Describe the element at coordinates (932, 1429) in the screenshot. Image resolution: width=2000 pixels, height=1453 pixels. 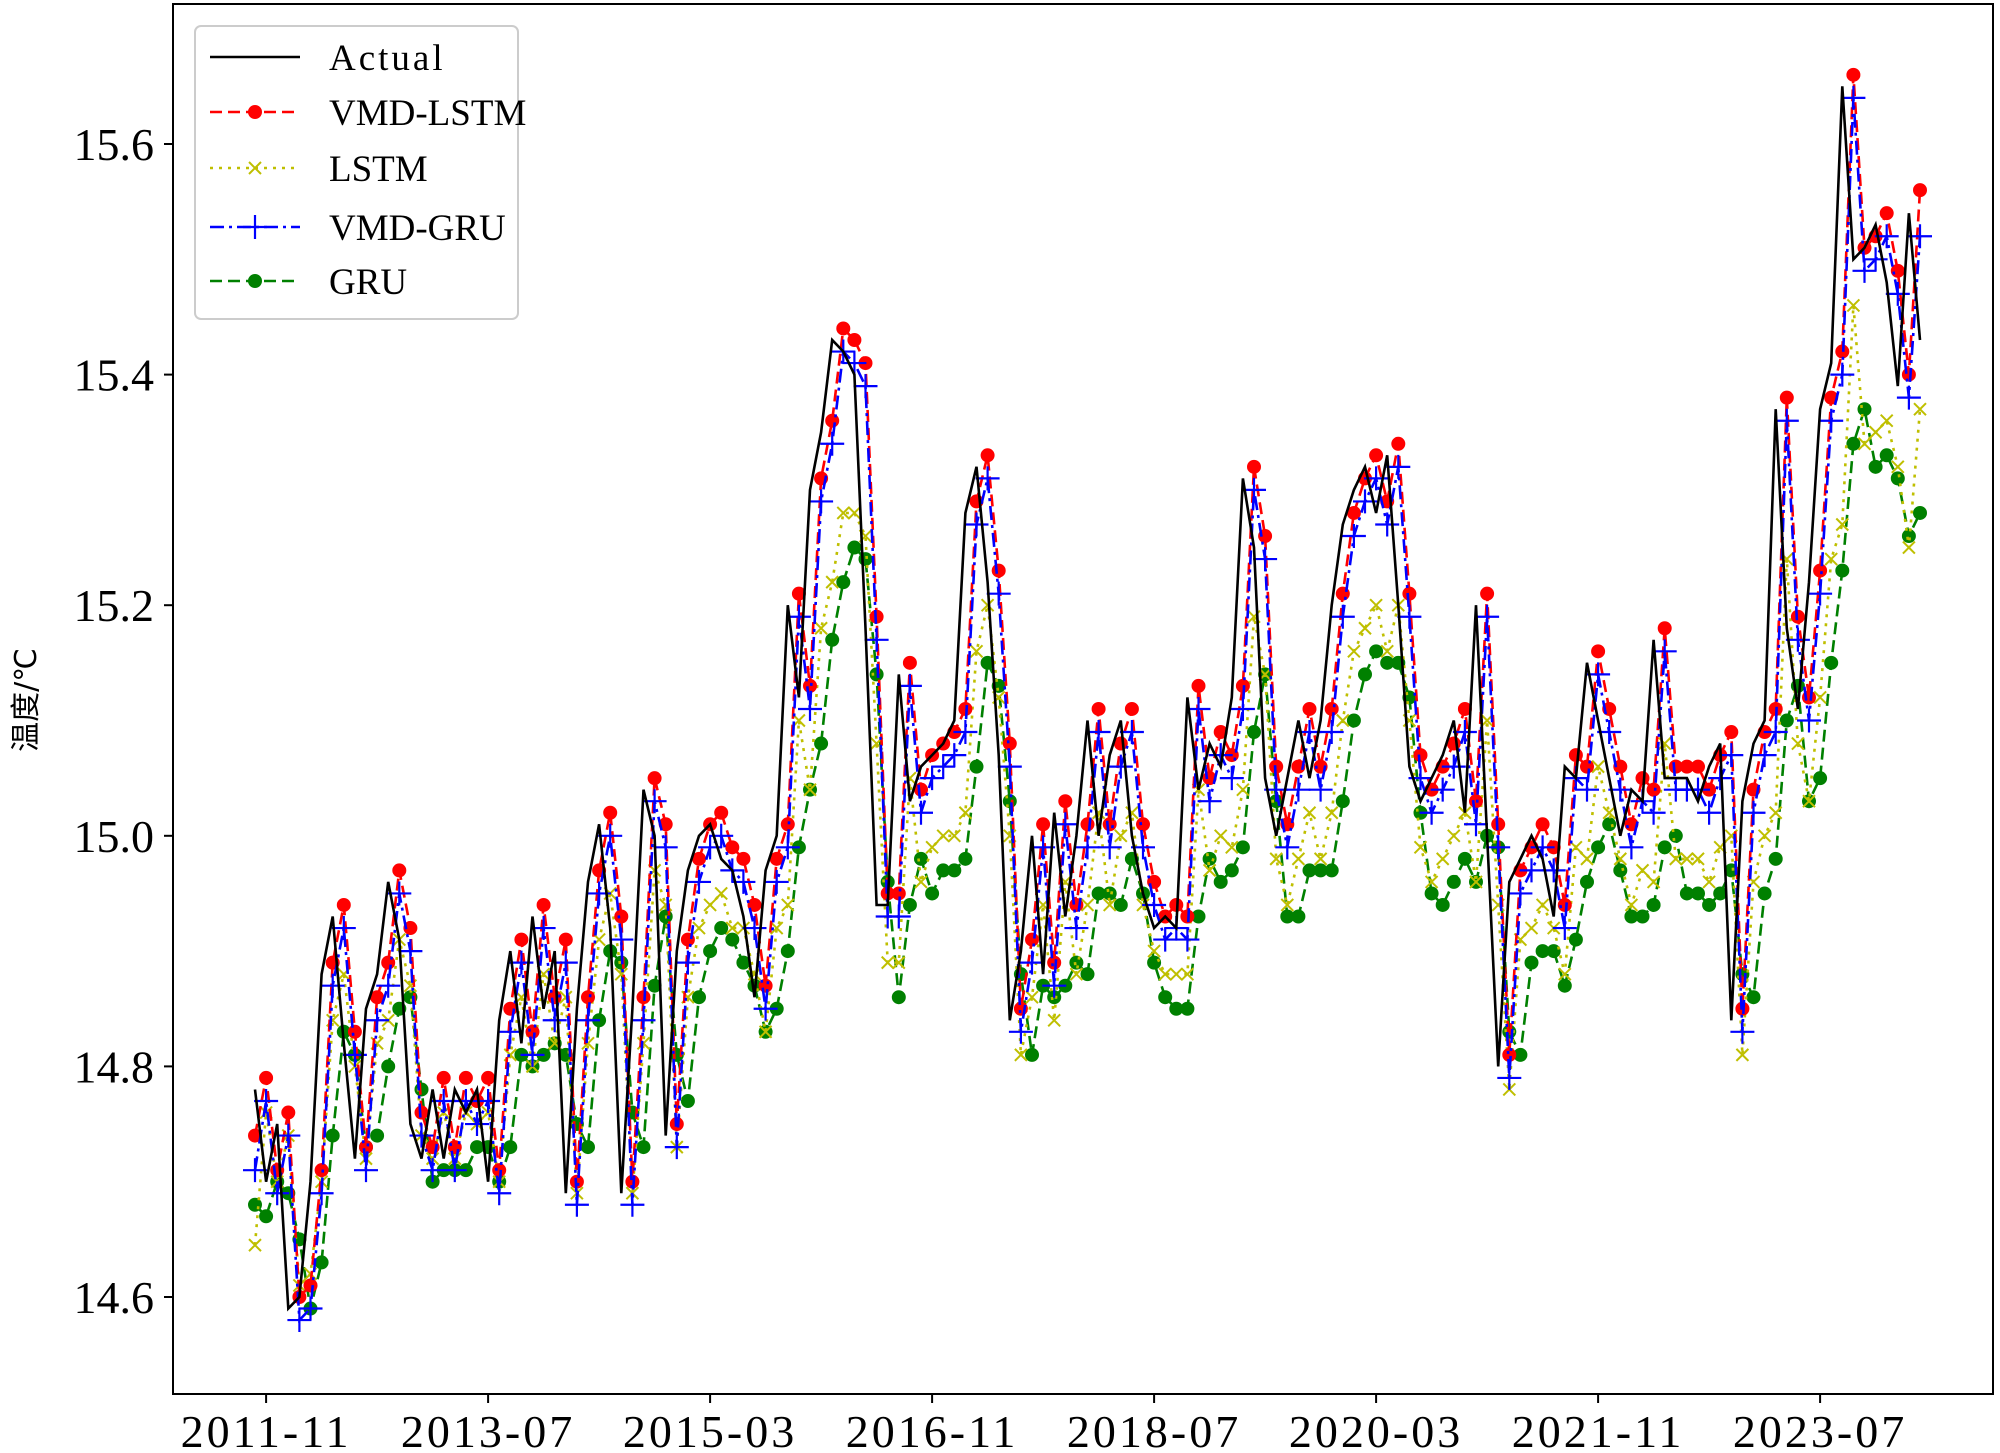
I see `x-tick-label: 2016-11` at that location.